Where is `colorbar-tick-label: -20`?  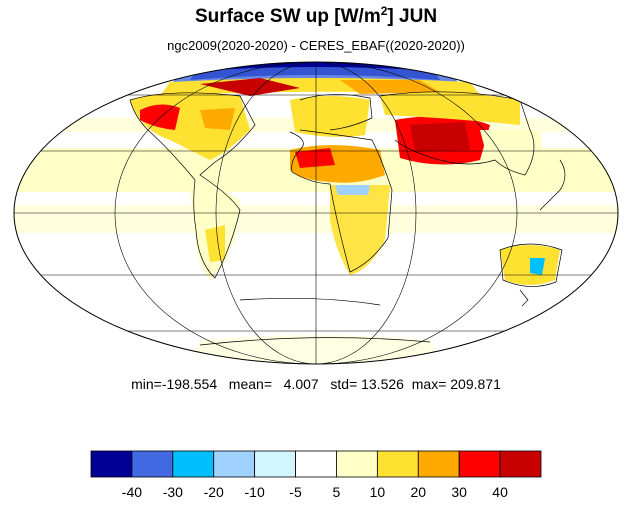 colorbar-tick-label: -20 is located at coordinates (213, 492).